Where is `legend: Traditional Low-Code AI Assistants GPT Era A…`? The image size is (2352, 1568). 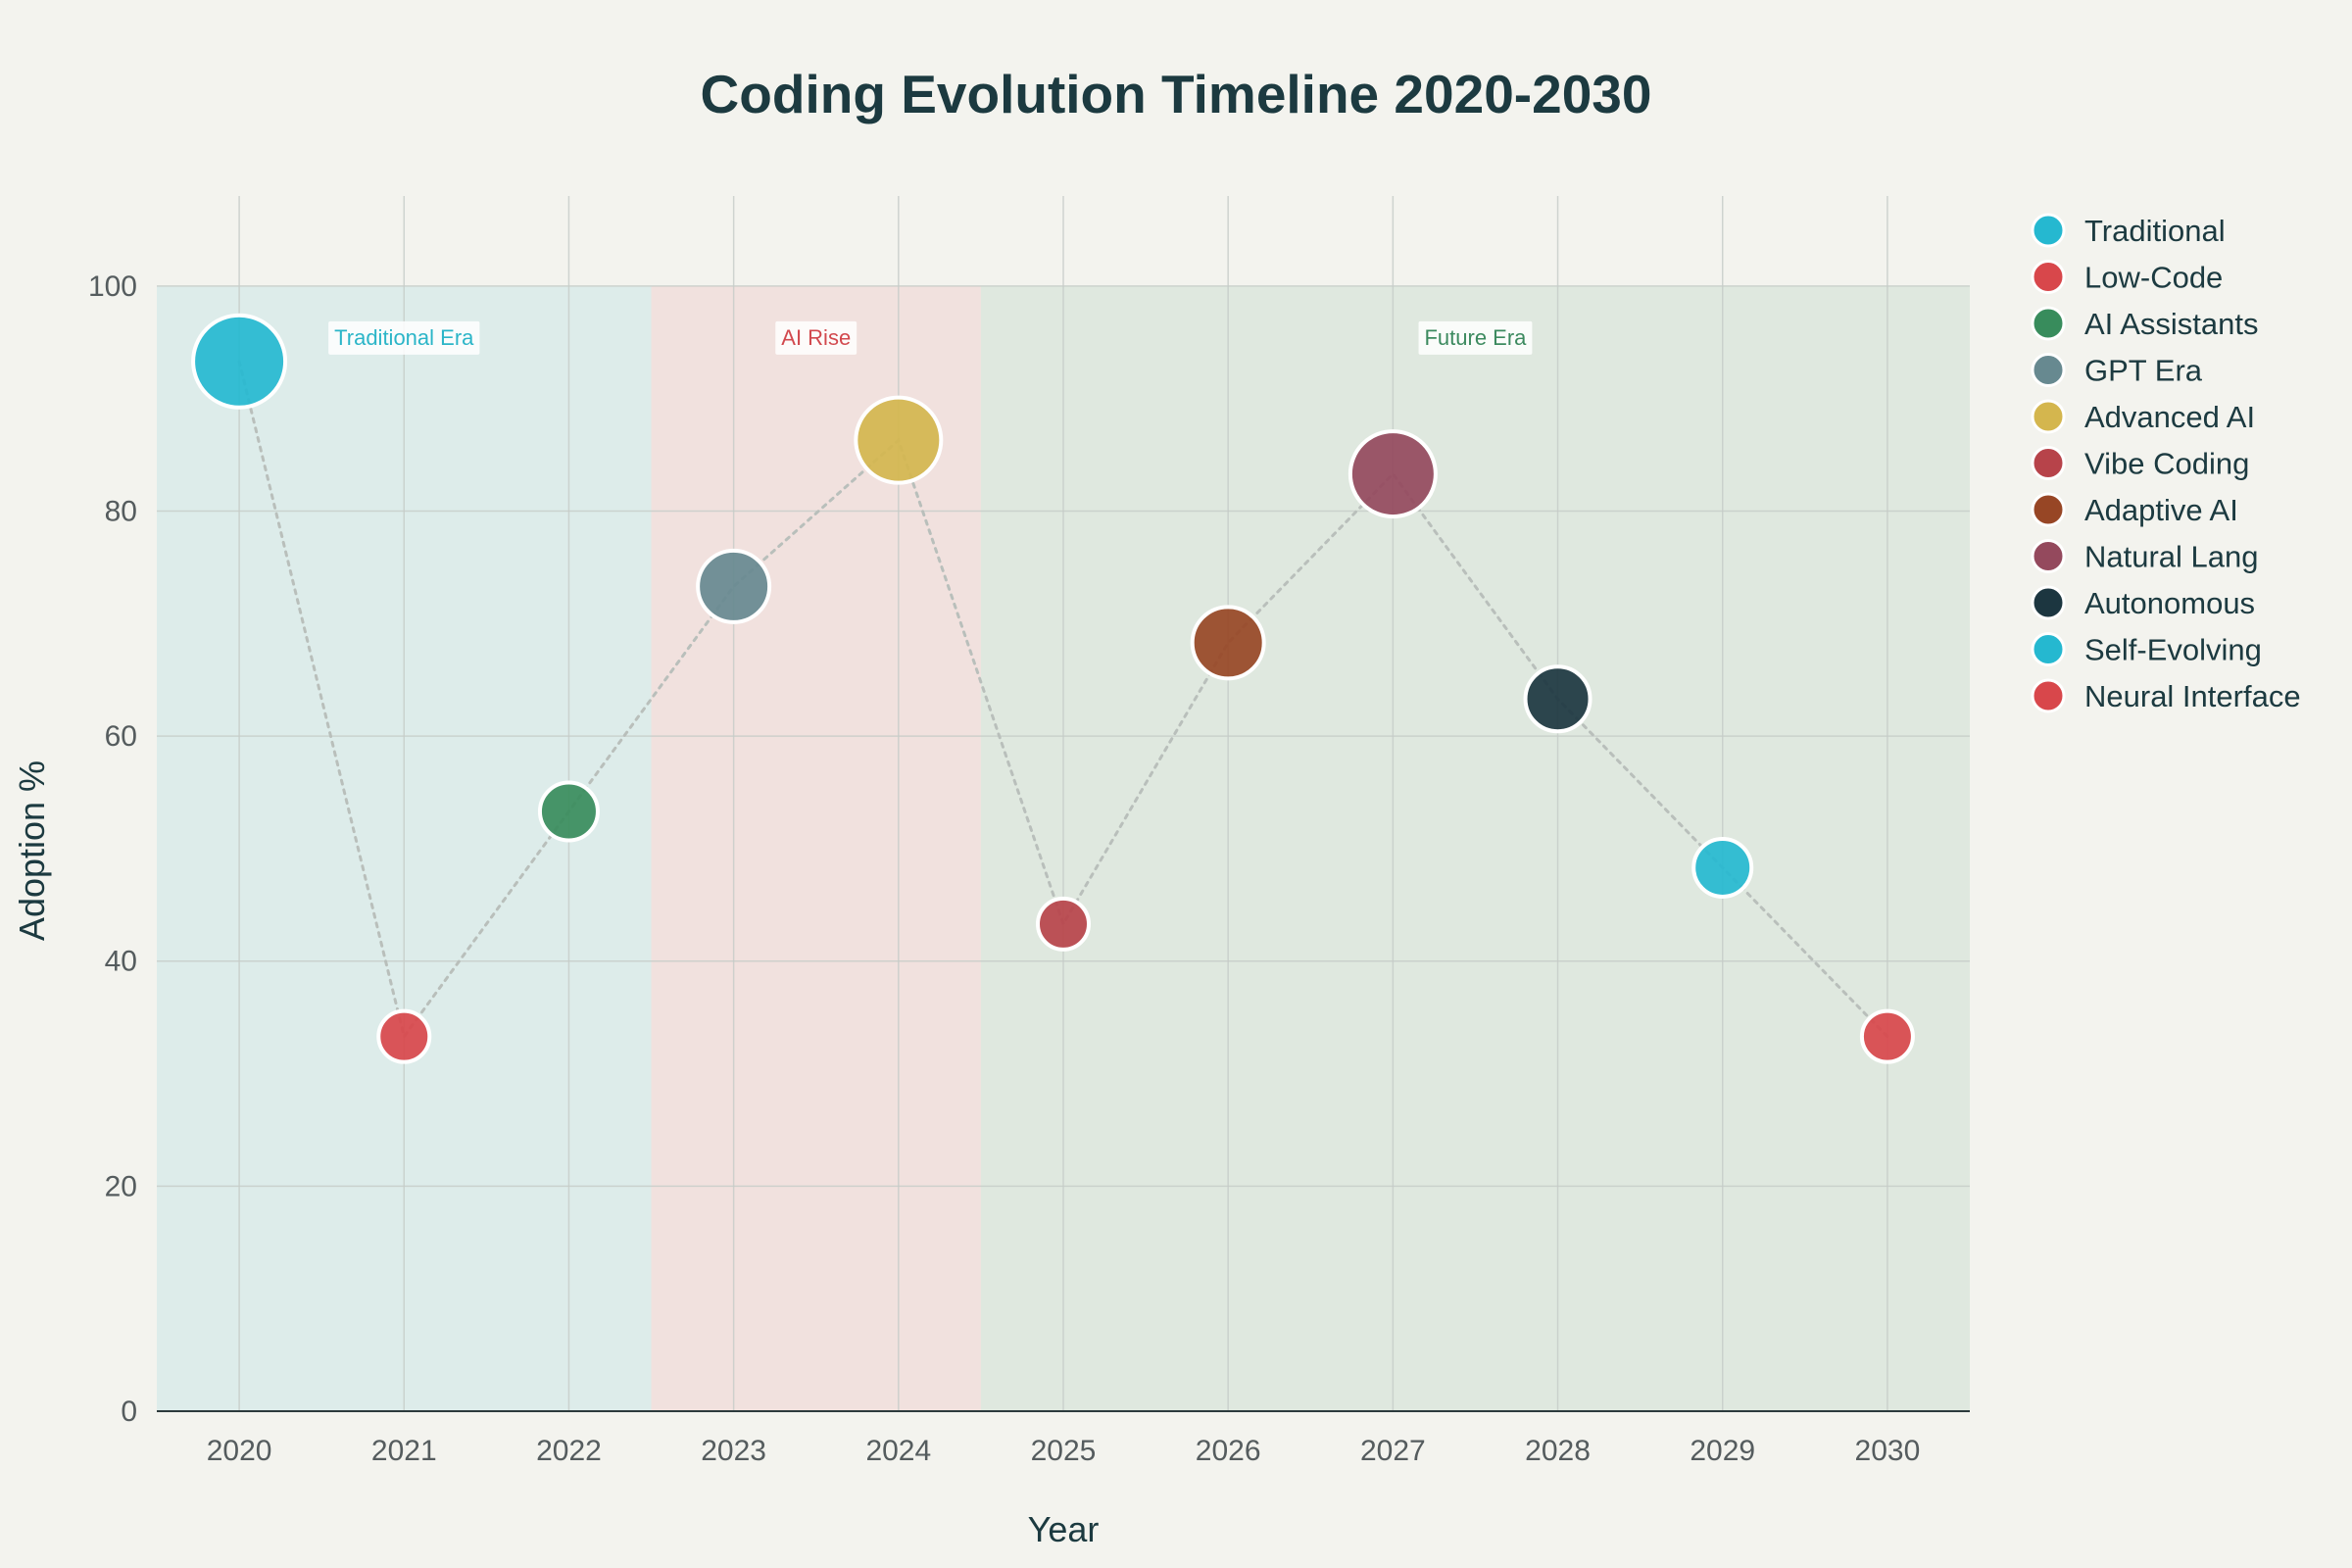
legend: Traditional Low-Code AI Assistants GPT Era A… is located at coordinates (2166, 463).